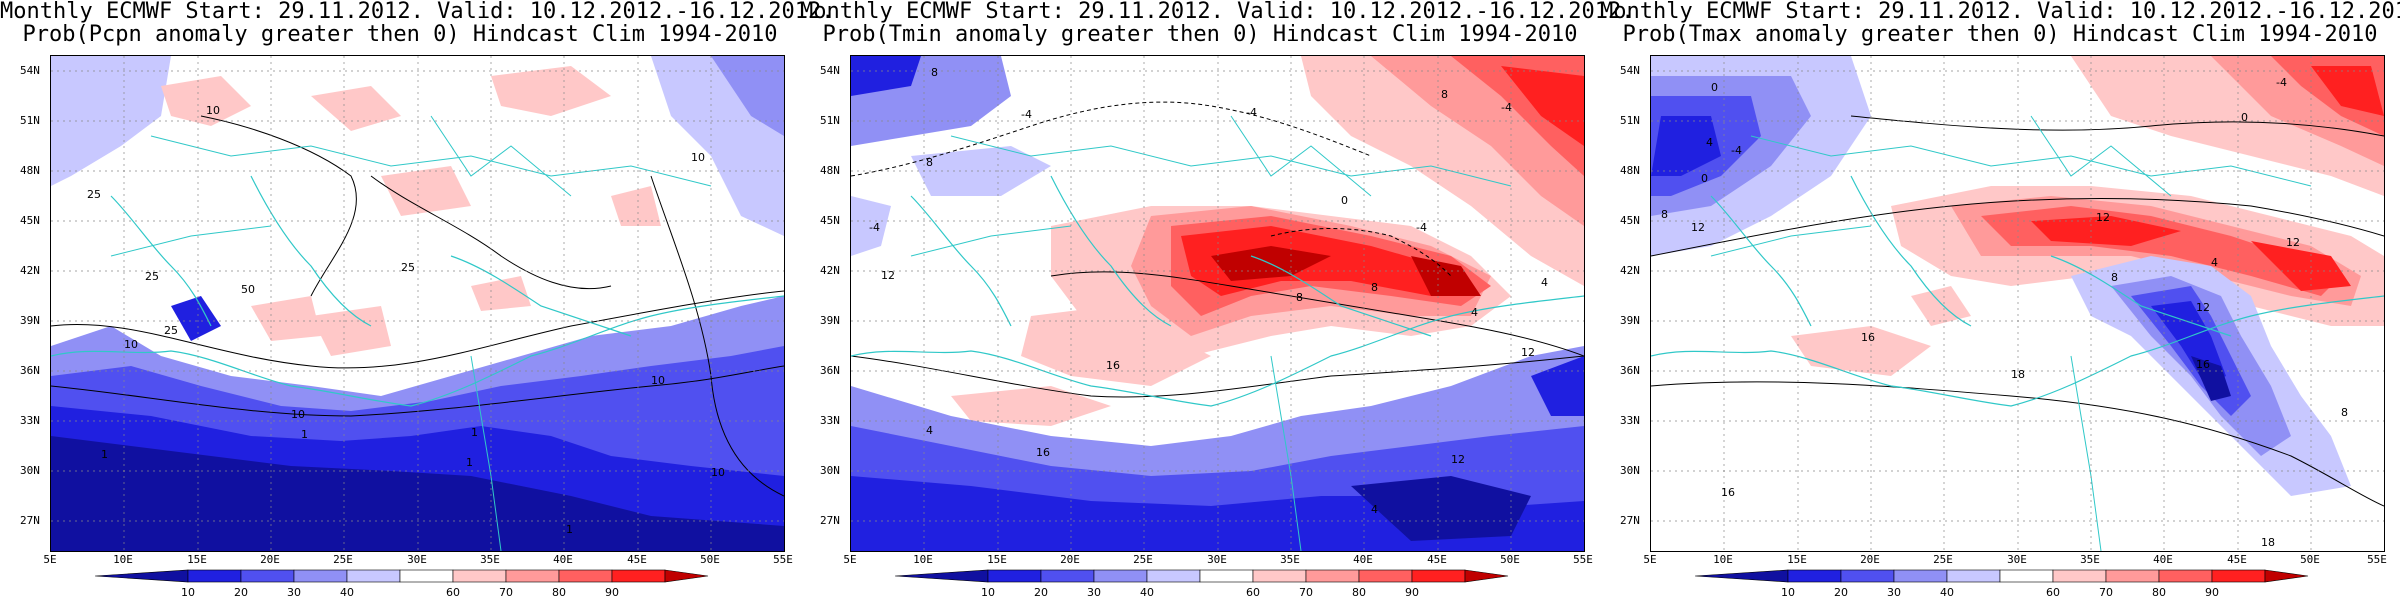 The width and height of the screenshot is (2400, 600). What do you see at coordinates (1363, 559) in the screenshot?
I see `lon-tick: 40E` at bounding box center [1363, 559].